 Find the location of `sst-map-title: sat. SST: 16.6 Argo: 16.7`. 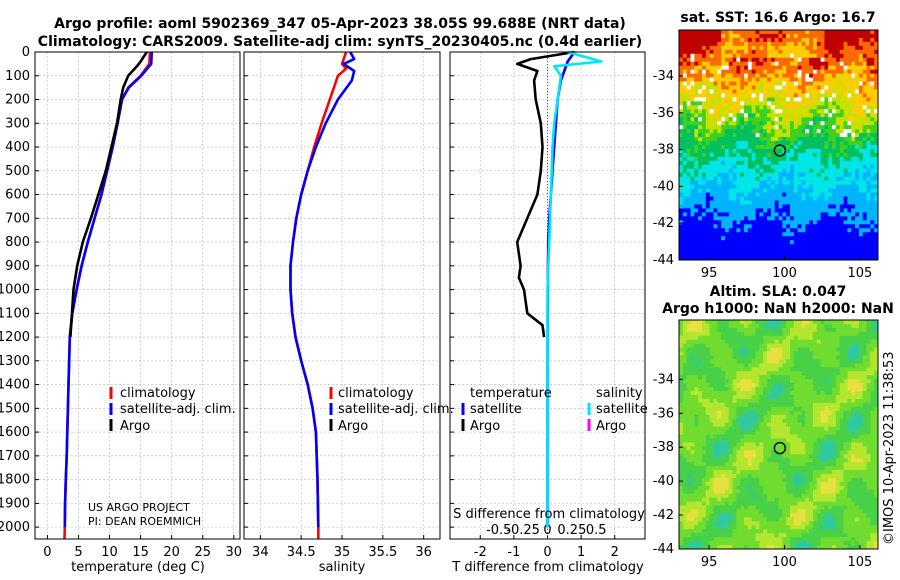

sst-map-title: sat. SST: 16.6 Argo: 16.7 is located at coordinates (777, 18).